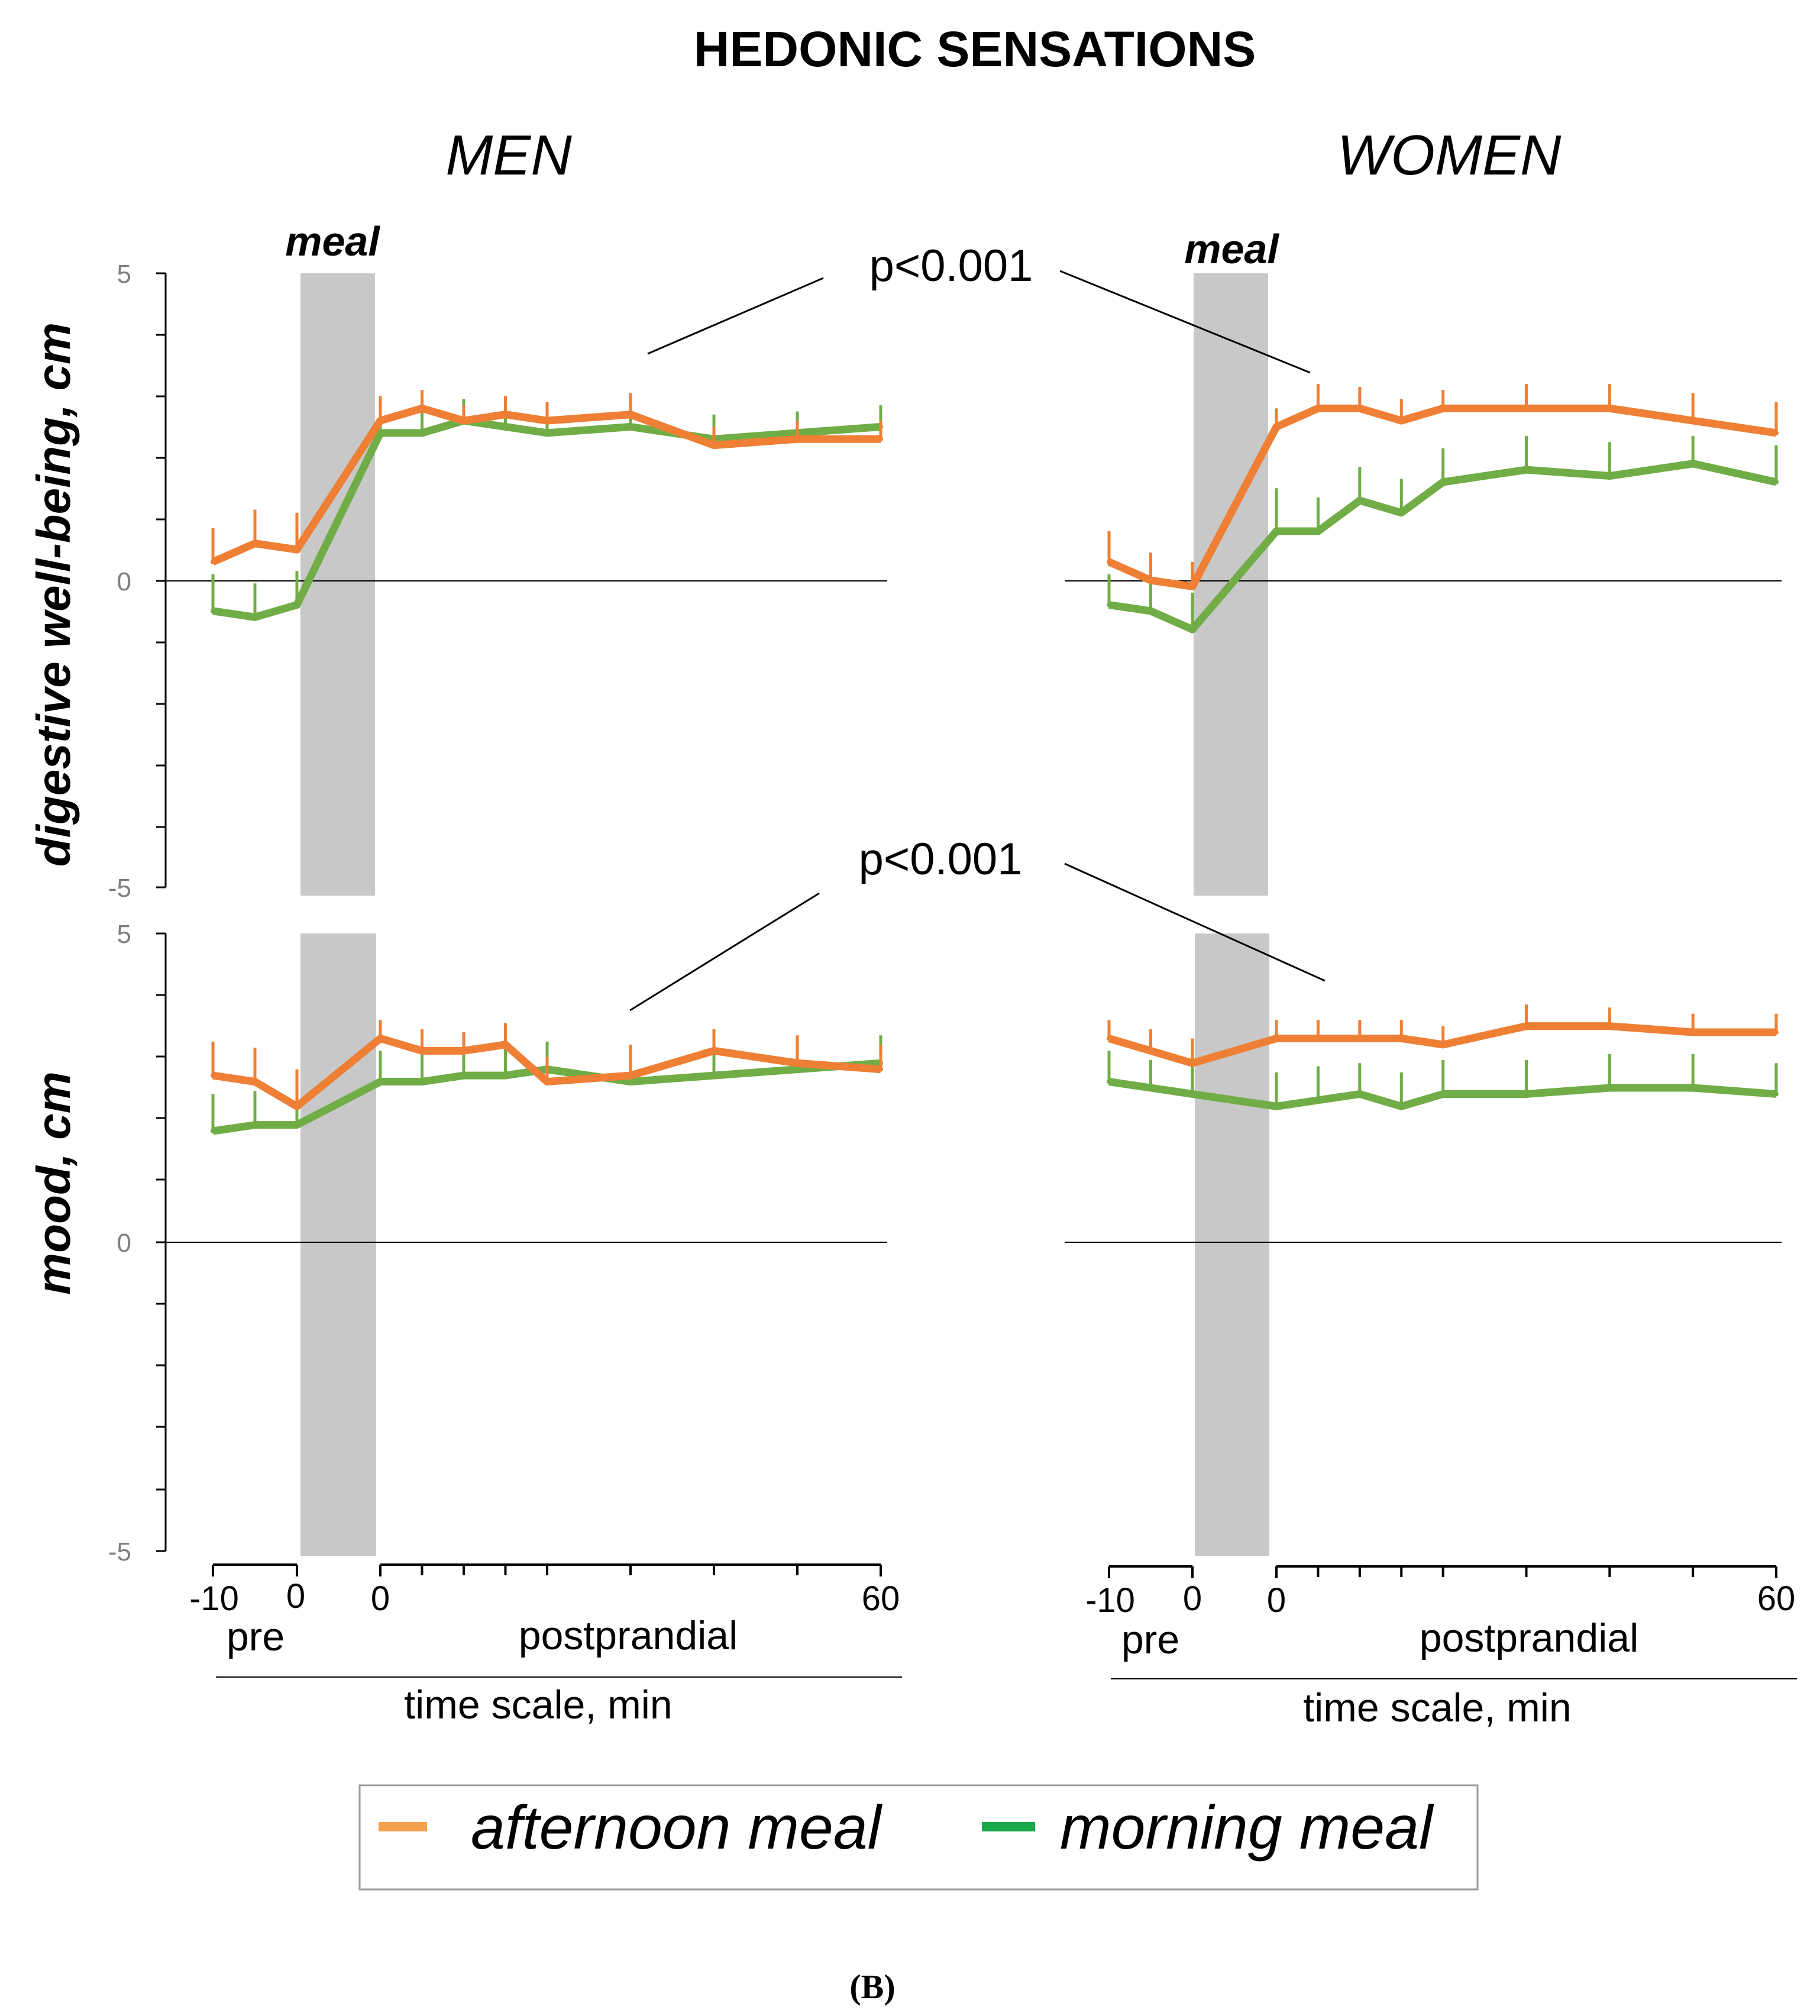 The width and height of the screenshot is (1820, 2016). I want to click on x-tick-label: -10, so click(1110, 1600).